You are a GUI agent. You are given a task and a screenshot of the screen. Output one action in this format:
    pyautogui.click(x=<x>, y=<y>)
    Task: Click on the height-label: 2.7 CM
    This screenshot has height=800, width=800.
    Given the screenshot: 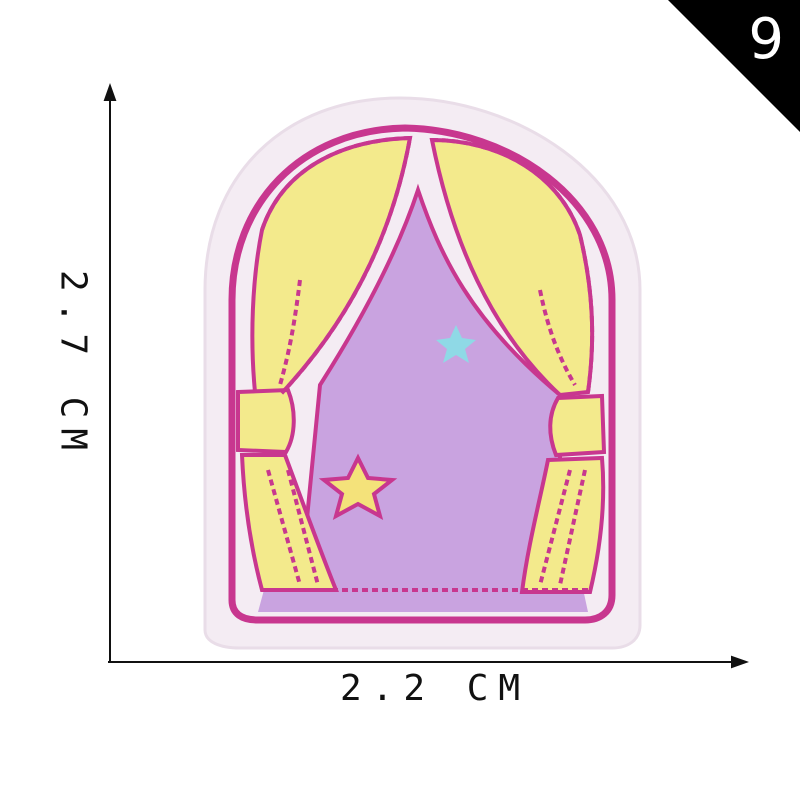 What is the action you would take?
    pyautogui.click(x=73, y=365)
    